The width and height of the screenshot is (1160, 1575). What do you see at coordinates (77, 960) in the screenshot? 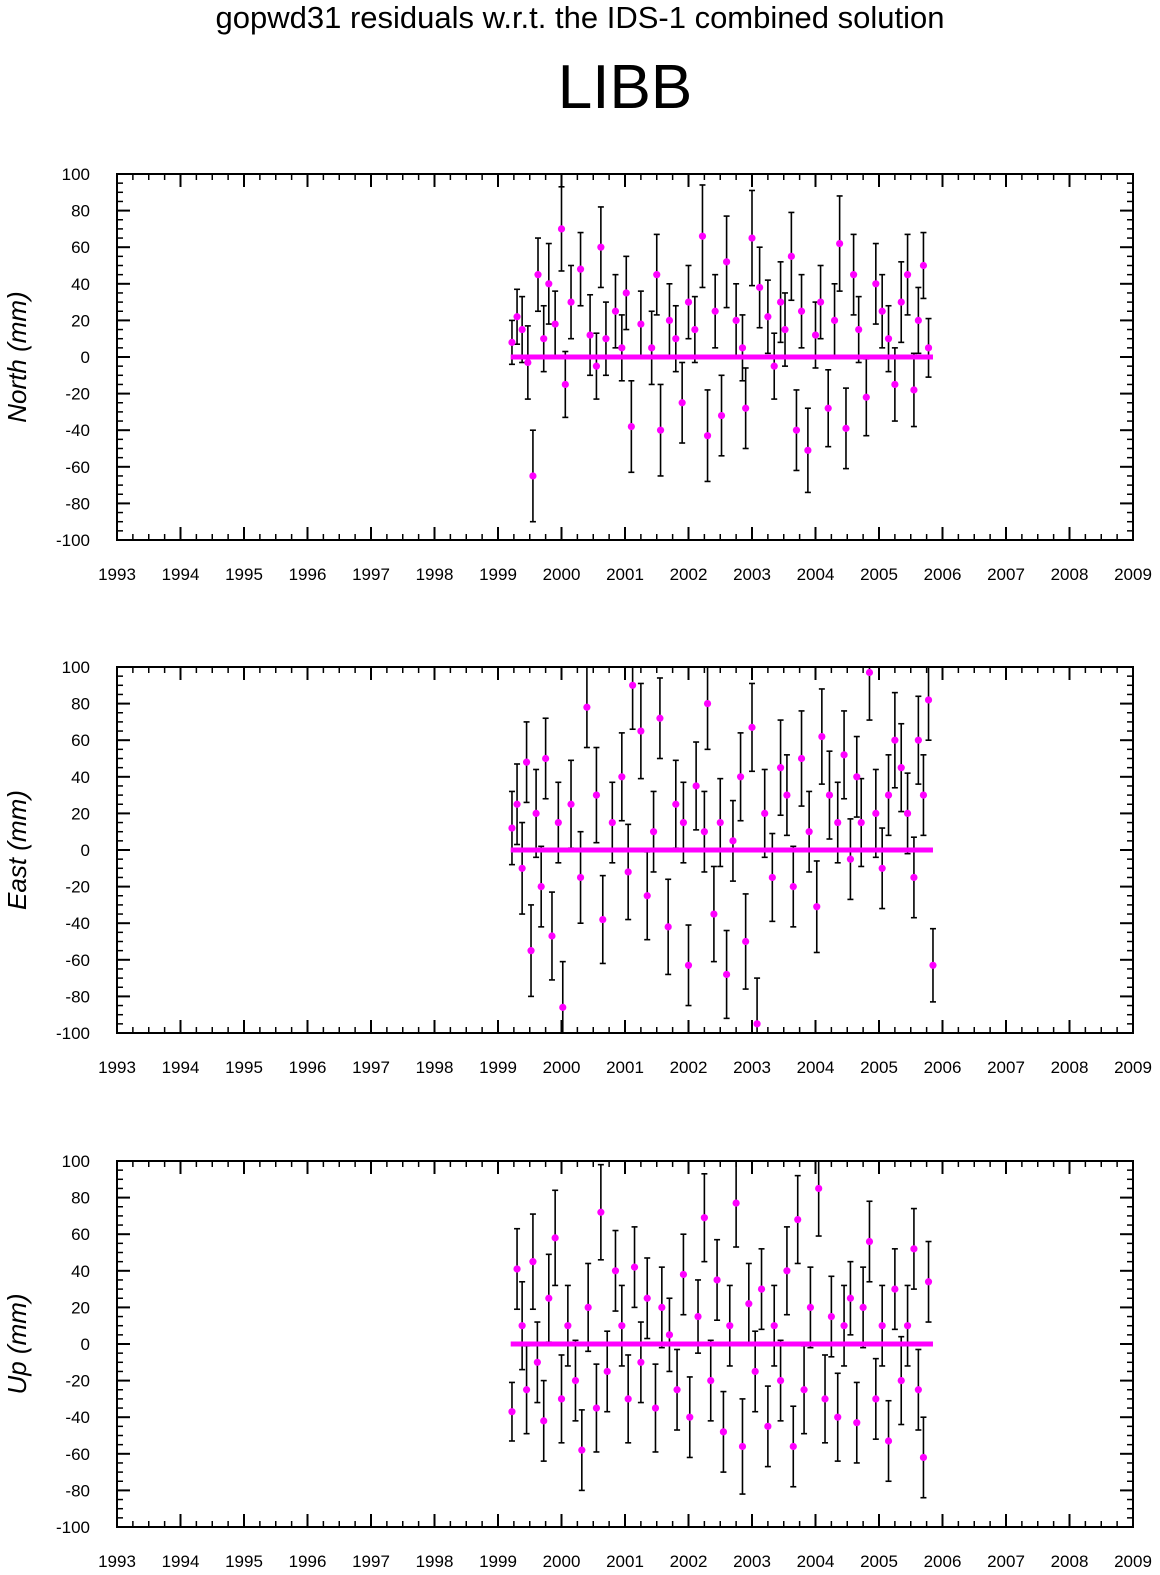
I see `east-y-tick-label: -60` at bounding box center [77, 960].